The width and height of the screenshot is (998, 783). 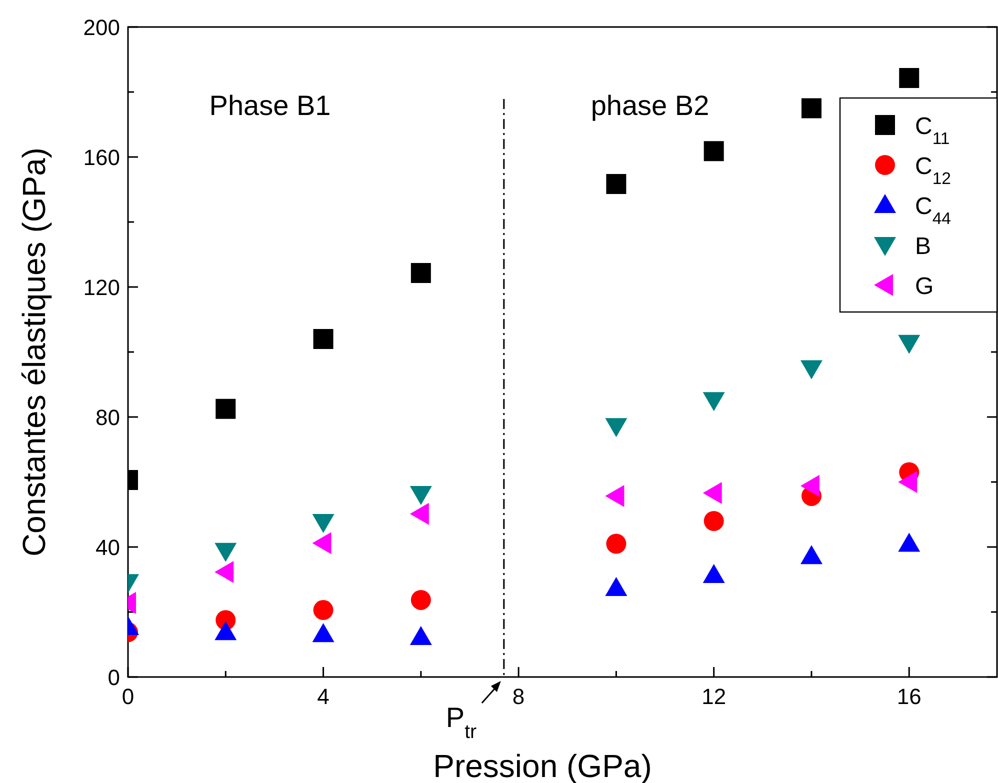 I want to click on y-tick-label: 40, so click(x=108, y=547).